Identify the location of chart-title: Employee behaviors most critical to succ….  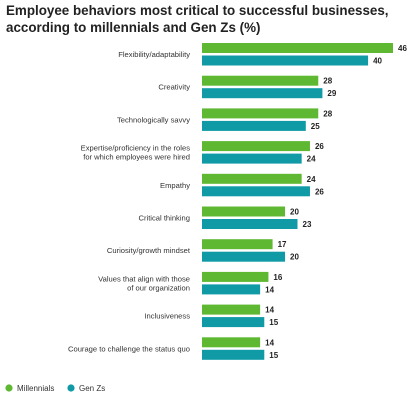
(197, 19).